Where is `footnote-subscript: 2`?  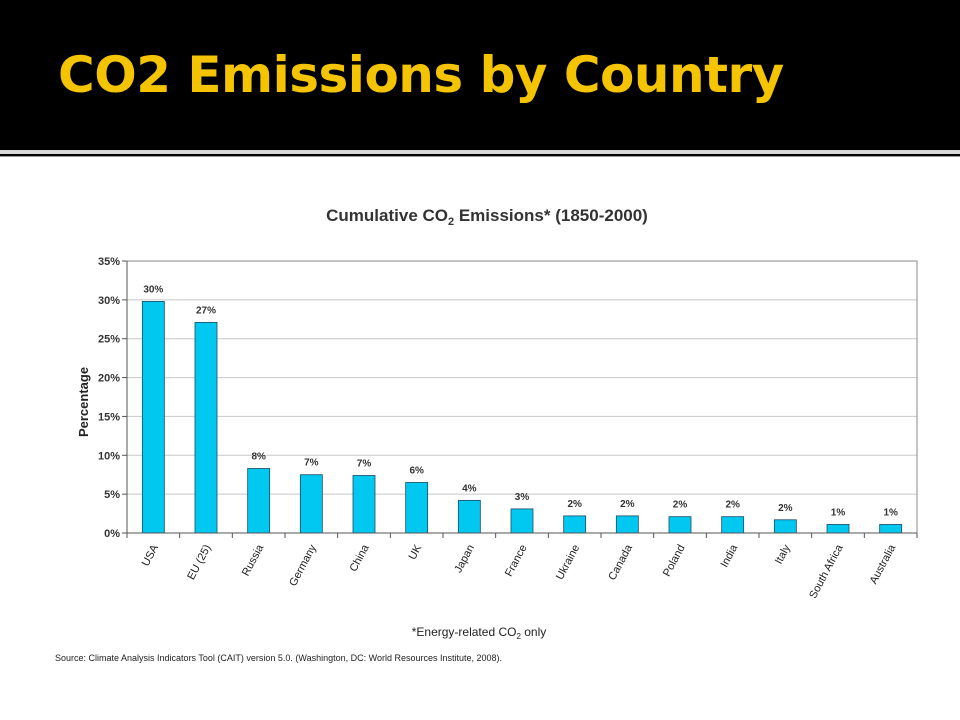
footnote-subscript: 2 is located at coordinates (518, 636).